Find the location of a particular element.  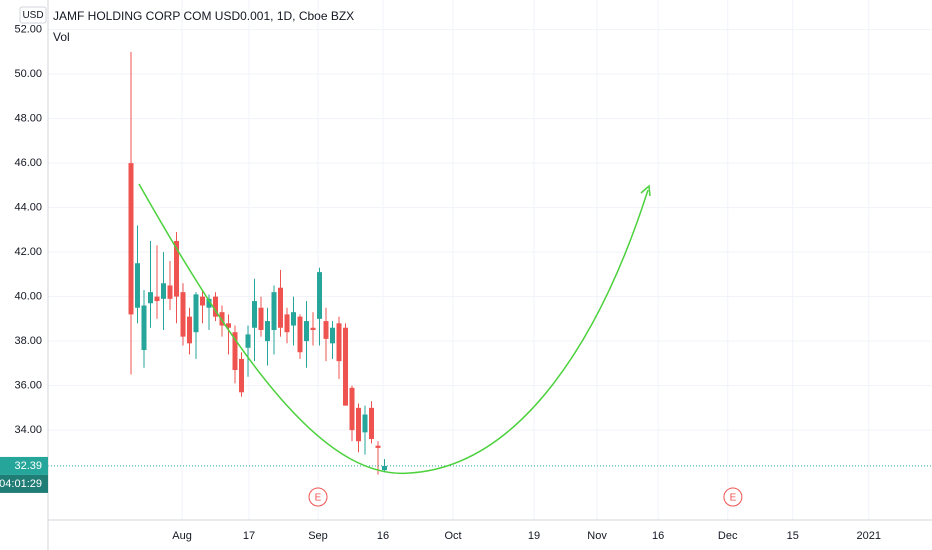

x-tick-label: Nov is located at coordinates (597, 536).